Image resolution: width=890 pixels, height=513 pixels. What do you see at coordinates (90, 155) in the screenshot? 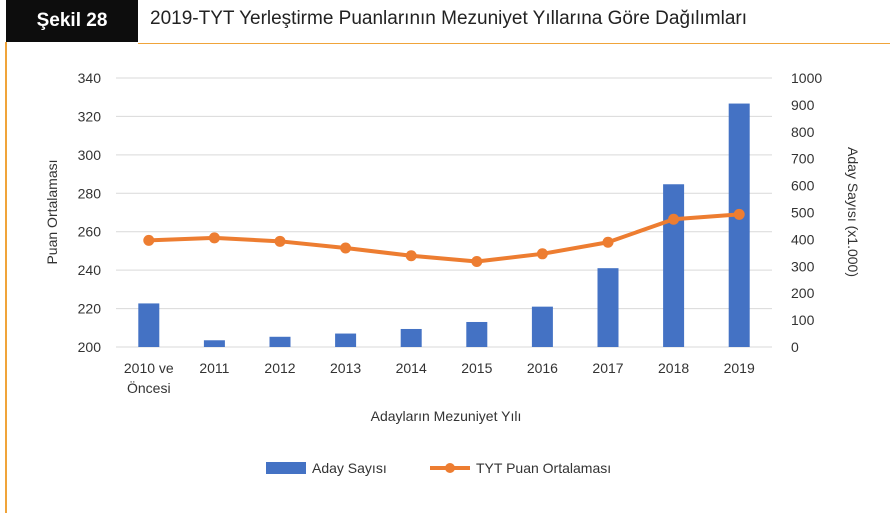
I see `y-left-tick-label: 300` at bounding box center [90, 155].